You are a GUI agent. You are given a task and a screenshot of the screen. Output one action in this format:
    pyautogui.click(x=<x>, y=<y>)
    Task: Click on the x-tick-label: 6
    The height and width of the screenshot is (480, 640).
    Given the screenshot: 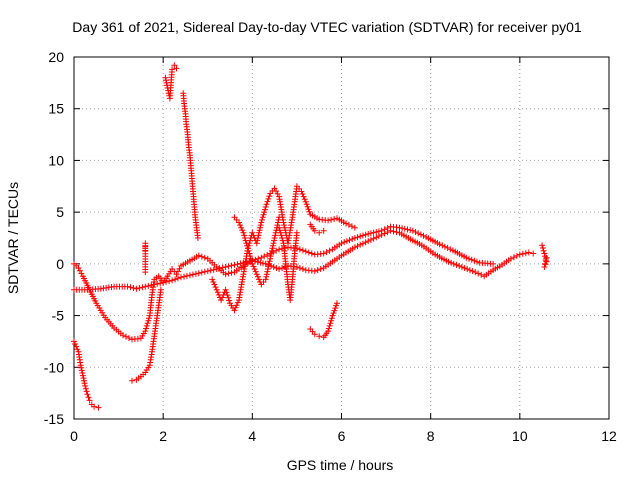 What is the action you would take?
    pyautogui.click(x=342, y=436)
    